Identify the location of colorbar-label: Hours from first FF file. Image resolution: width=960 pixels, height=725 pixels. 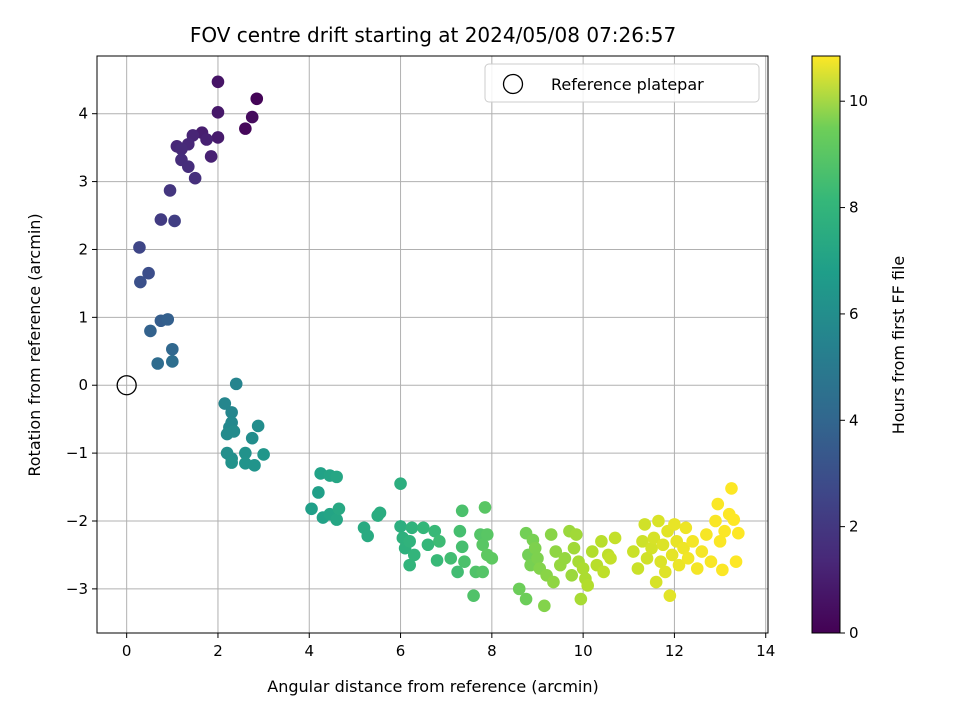
(898, 345).